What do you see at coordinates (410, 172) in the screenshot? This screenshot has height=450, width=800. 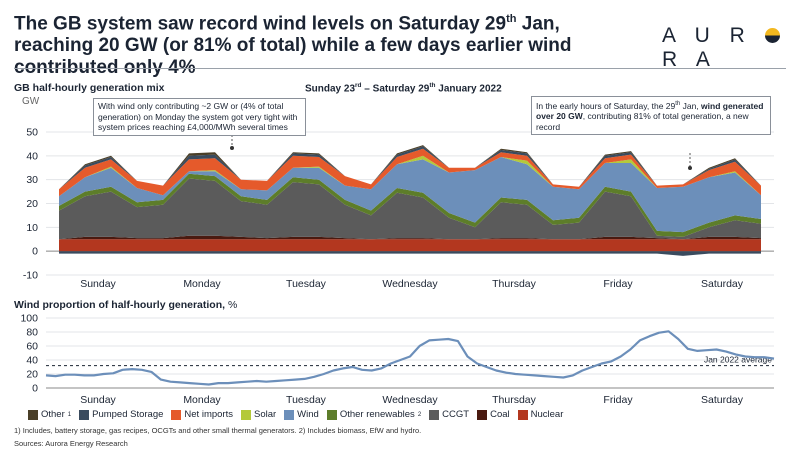 I see `area-net-imports` at bounding box center [410, 172].